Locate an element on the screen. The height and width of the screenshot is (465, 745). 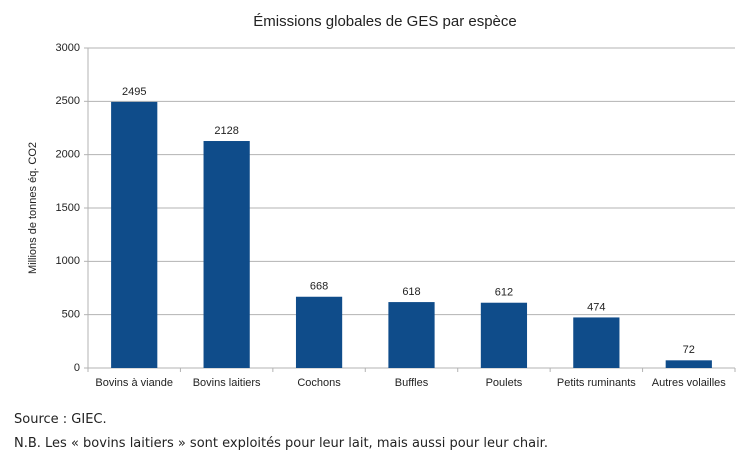
data-label: 668 is located at coordinates (319, 287).